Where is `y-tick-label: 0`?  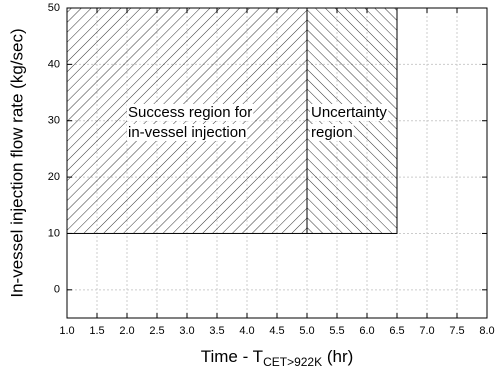 y-tick-label: 0 is located at coordinates (57, 290).